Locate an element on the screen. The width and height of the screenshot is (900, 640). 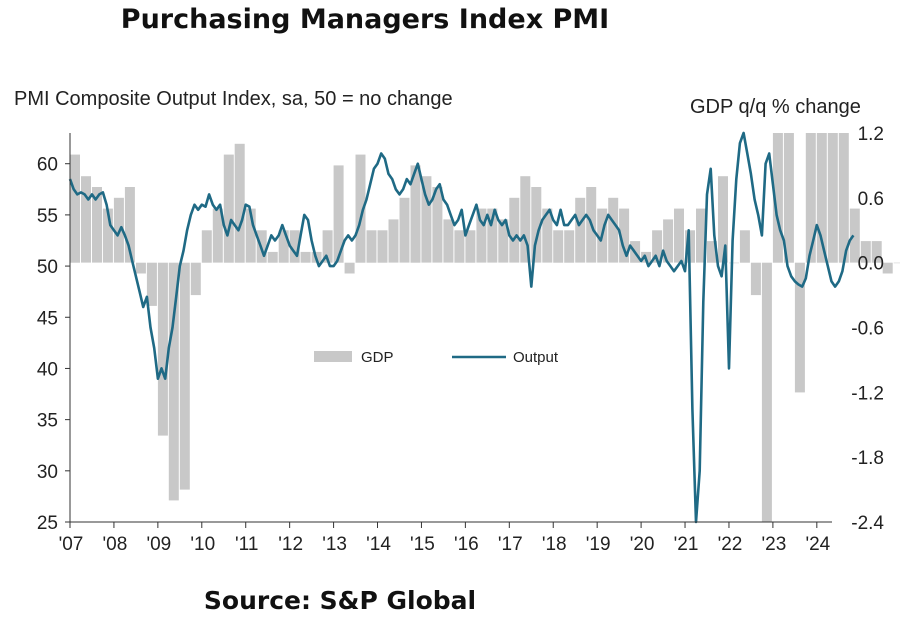
right-tick-label: -1.8 is located at coordinates (867, 458).